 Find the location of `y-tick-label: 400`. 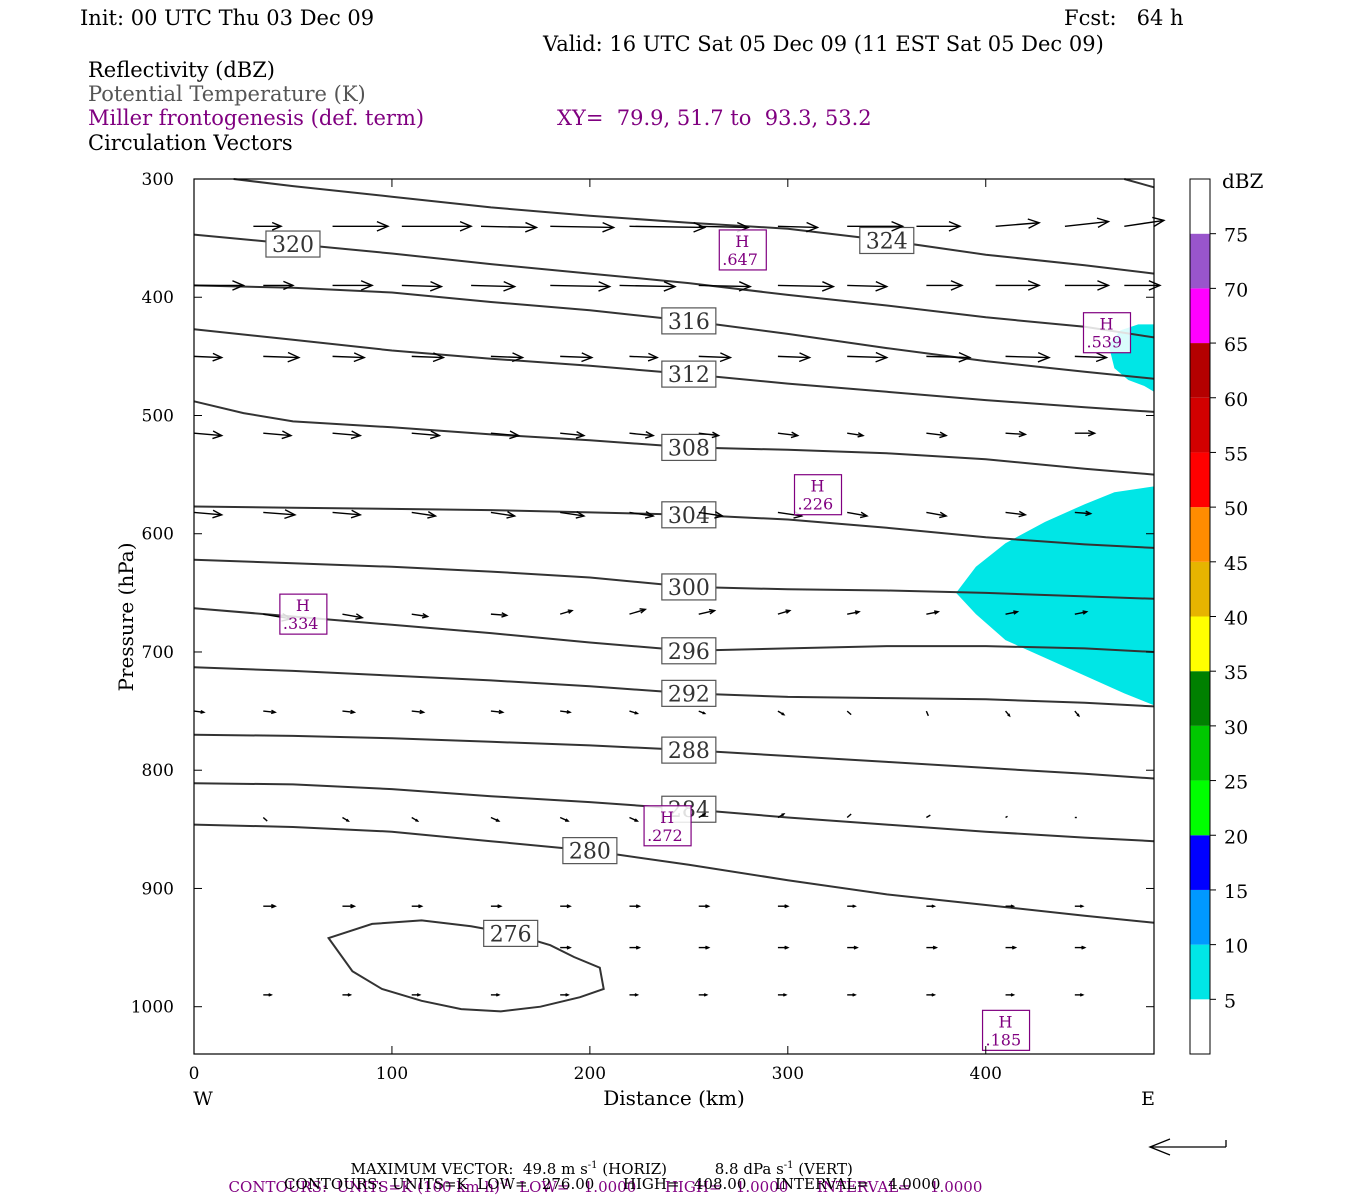

y-tick-label: 400 is located at coordinates (158, 298).